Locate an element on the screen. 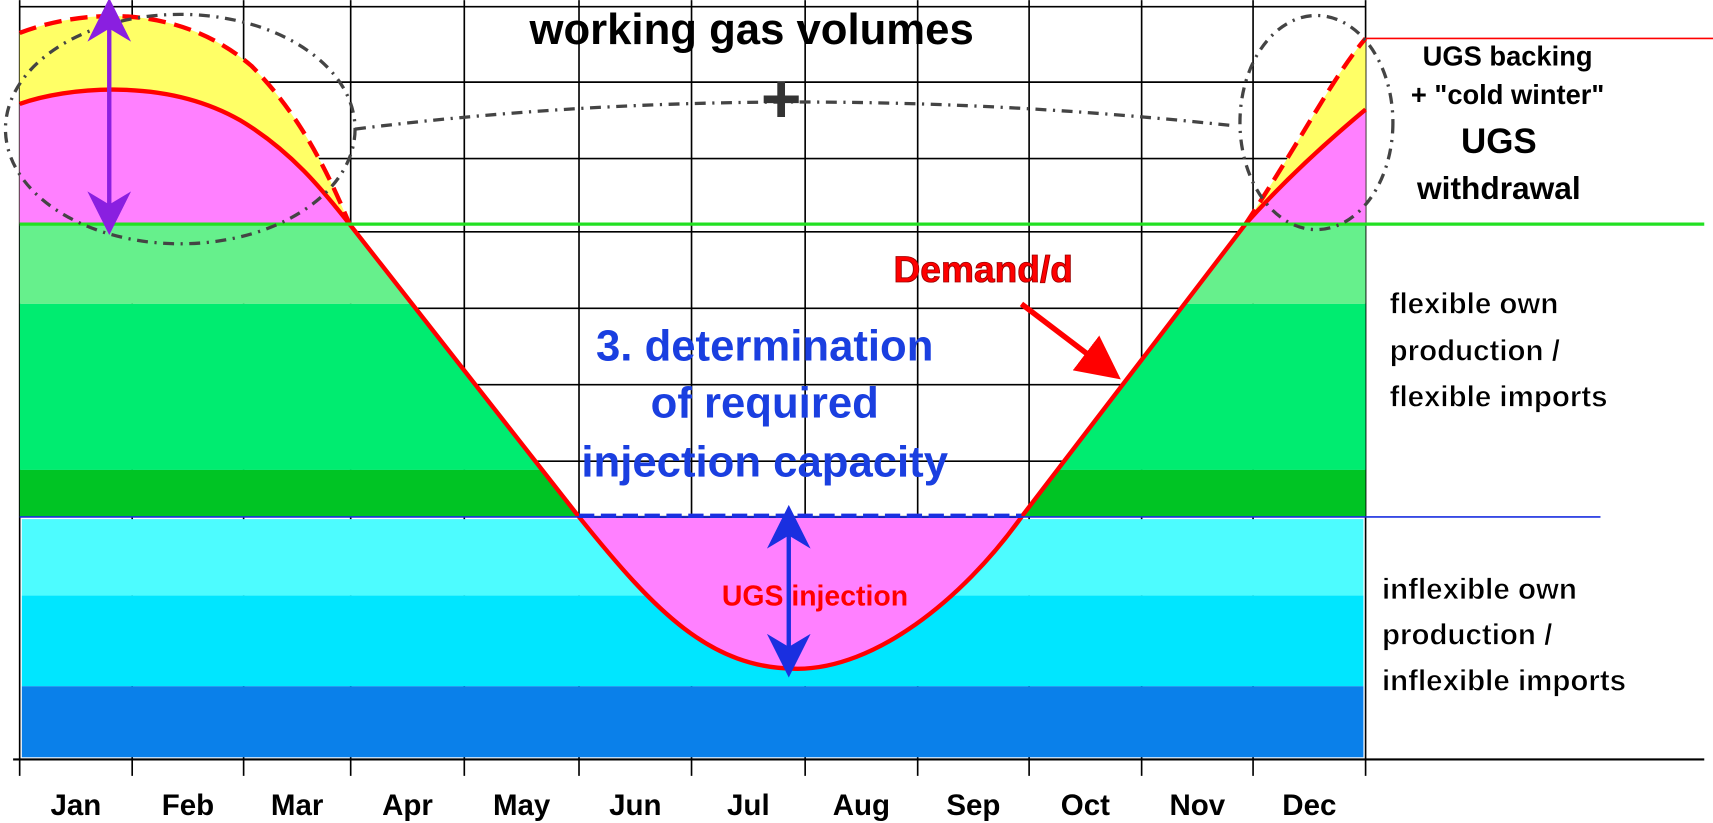  month-label: Apr is located at coordinates (407, 805).